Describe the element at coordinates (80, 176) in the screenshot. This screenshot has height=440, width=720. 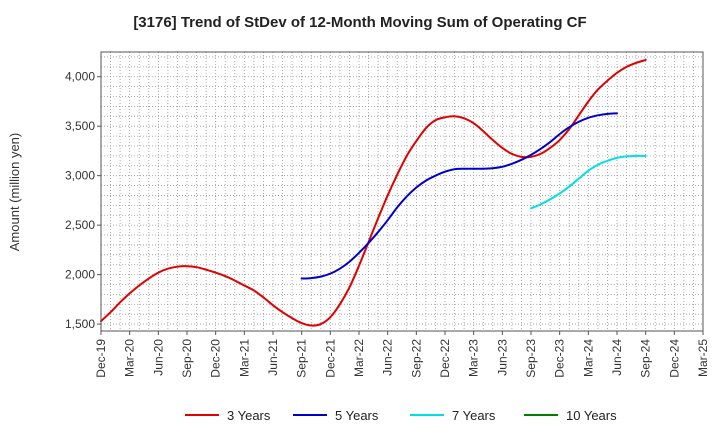
I see `y-tick-label: 3,000` at that location.